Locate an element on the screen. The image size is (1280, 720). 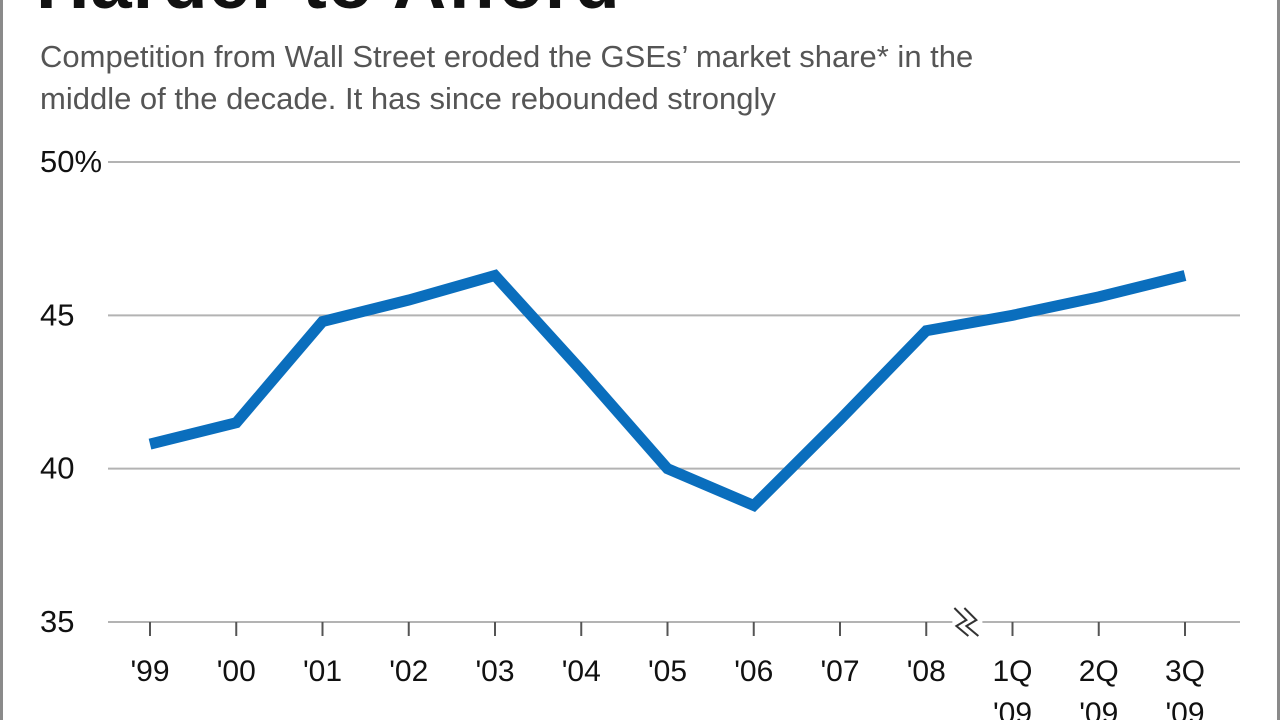
x-tick-label-0: '99 is located at coordinates (149, 671).